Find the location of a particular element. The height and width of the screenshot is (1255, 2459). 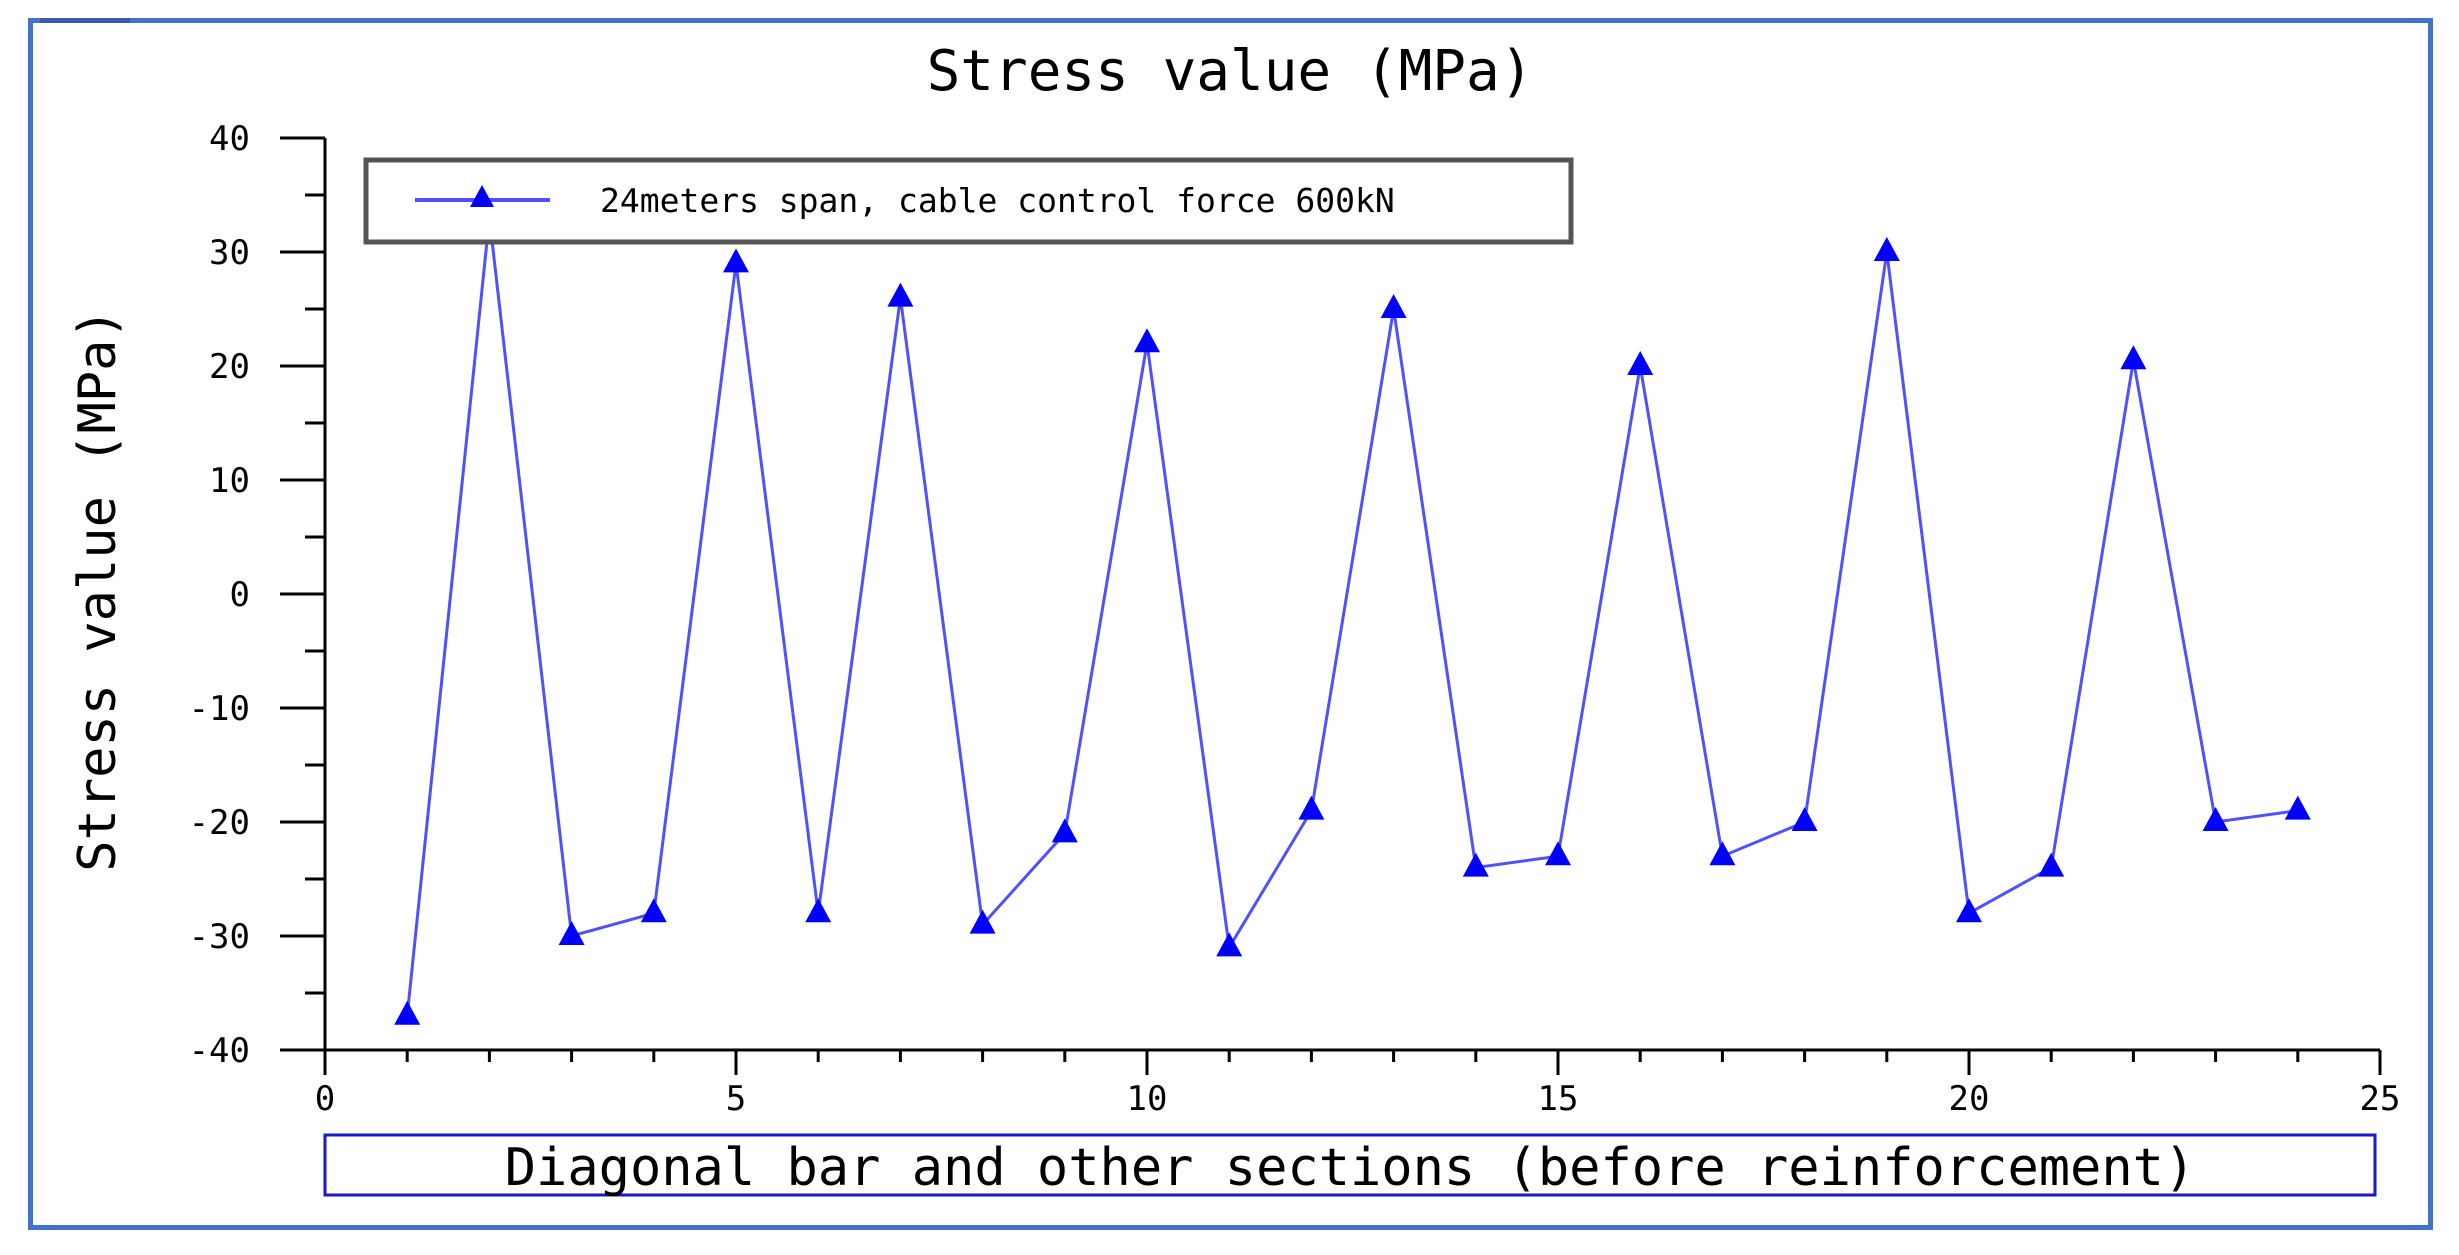

y-tick-label: -10 is located at coordinates (219, 709).